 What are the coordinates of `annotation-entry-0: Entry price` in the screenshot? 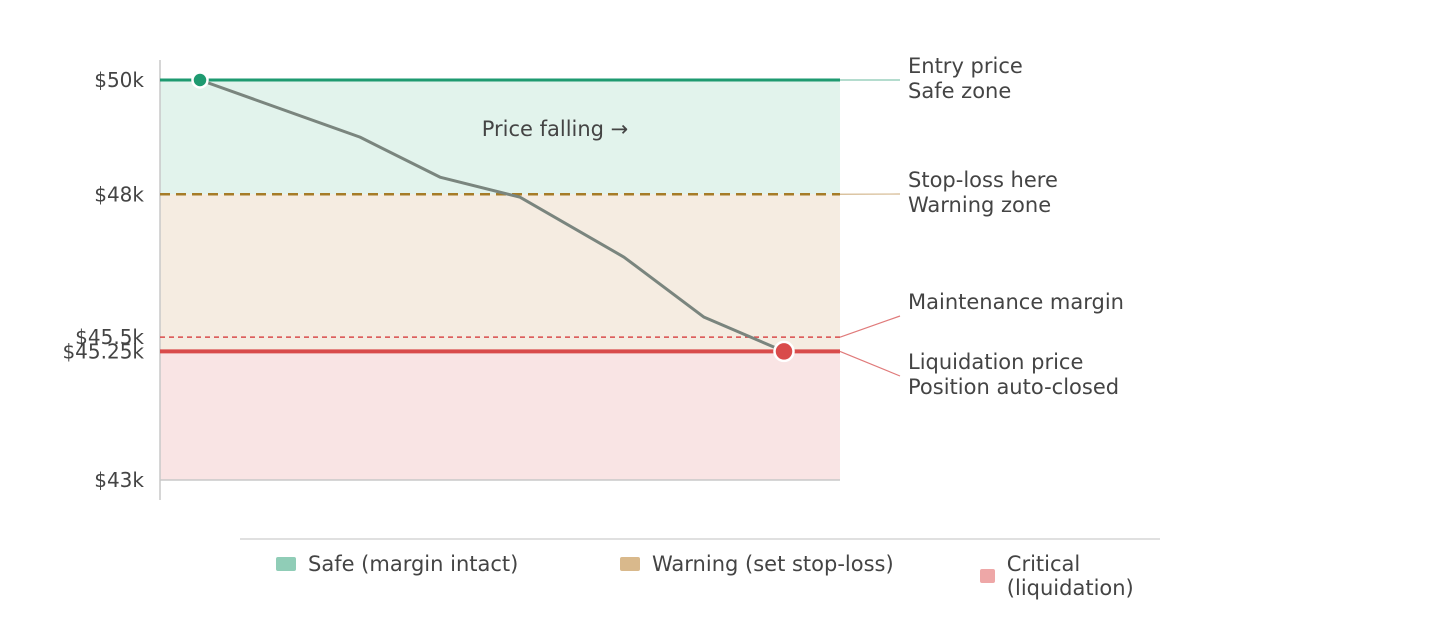 It's located at (965, 66).